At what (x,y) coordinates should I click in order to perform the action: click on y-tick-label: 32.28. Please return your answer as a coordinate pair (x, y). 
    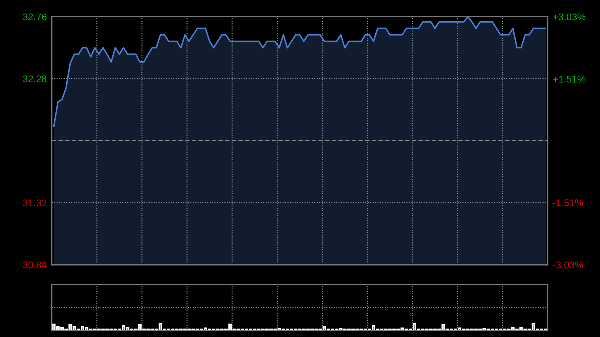
    Looking at the image, I should click on (35, 79).